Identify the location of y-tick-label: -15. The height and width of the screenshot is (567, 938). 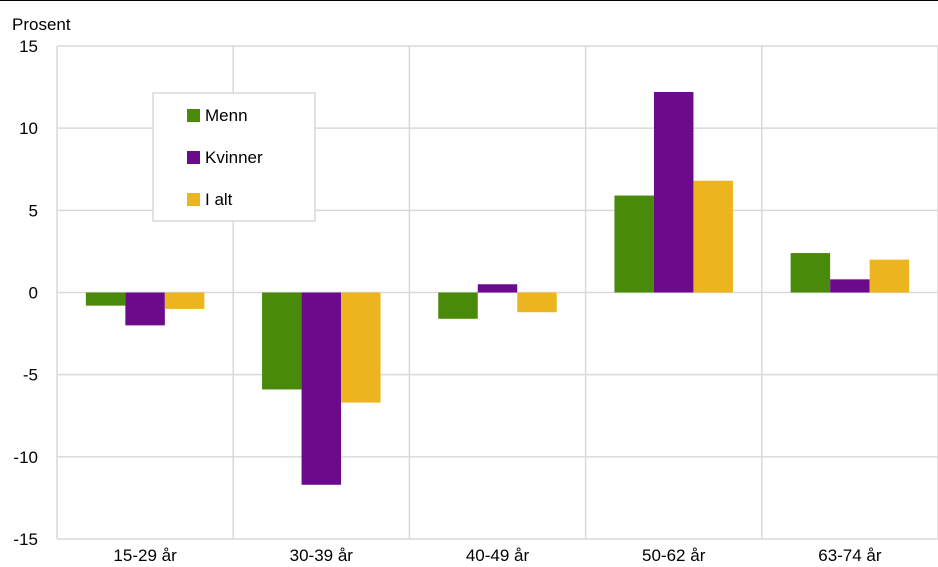
(25, 539).